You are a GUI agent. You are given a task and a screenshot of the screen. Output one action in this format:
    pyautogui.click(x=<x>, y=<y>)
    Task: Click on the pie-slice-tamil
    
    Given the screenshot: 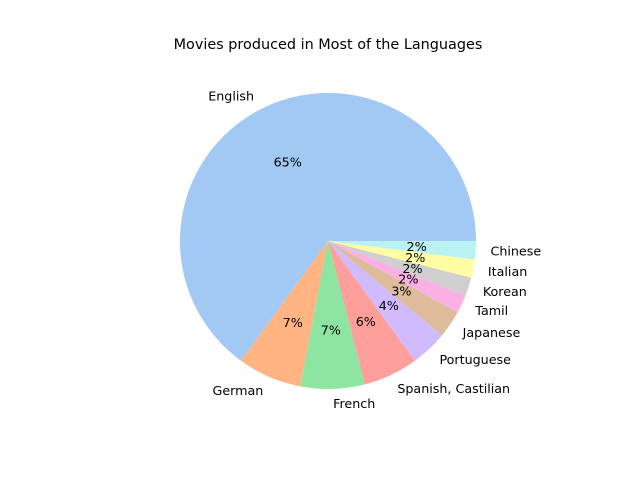 What is the action you would take?
    pyautogui.click(x=397, y=277)
    